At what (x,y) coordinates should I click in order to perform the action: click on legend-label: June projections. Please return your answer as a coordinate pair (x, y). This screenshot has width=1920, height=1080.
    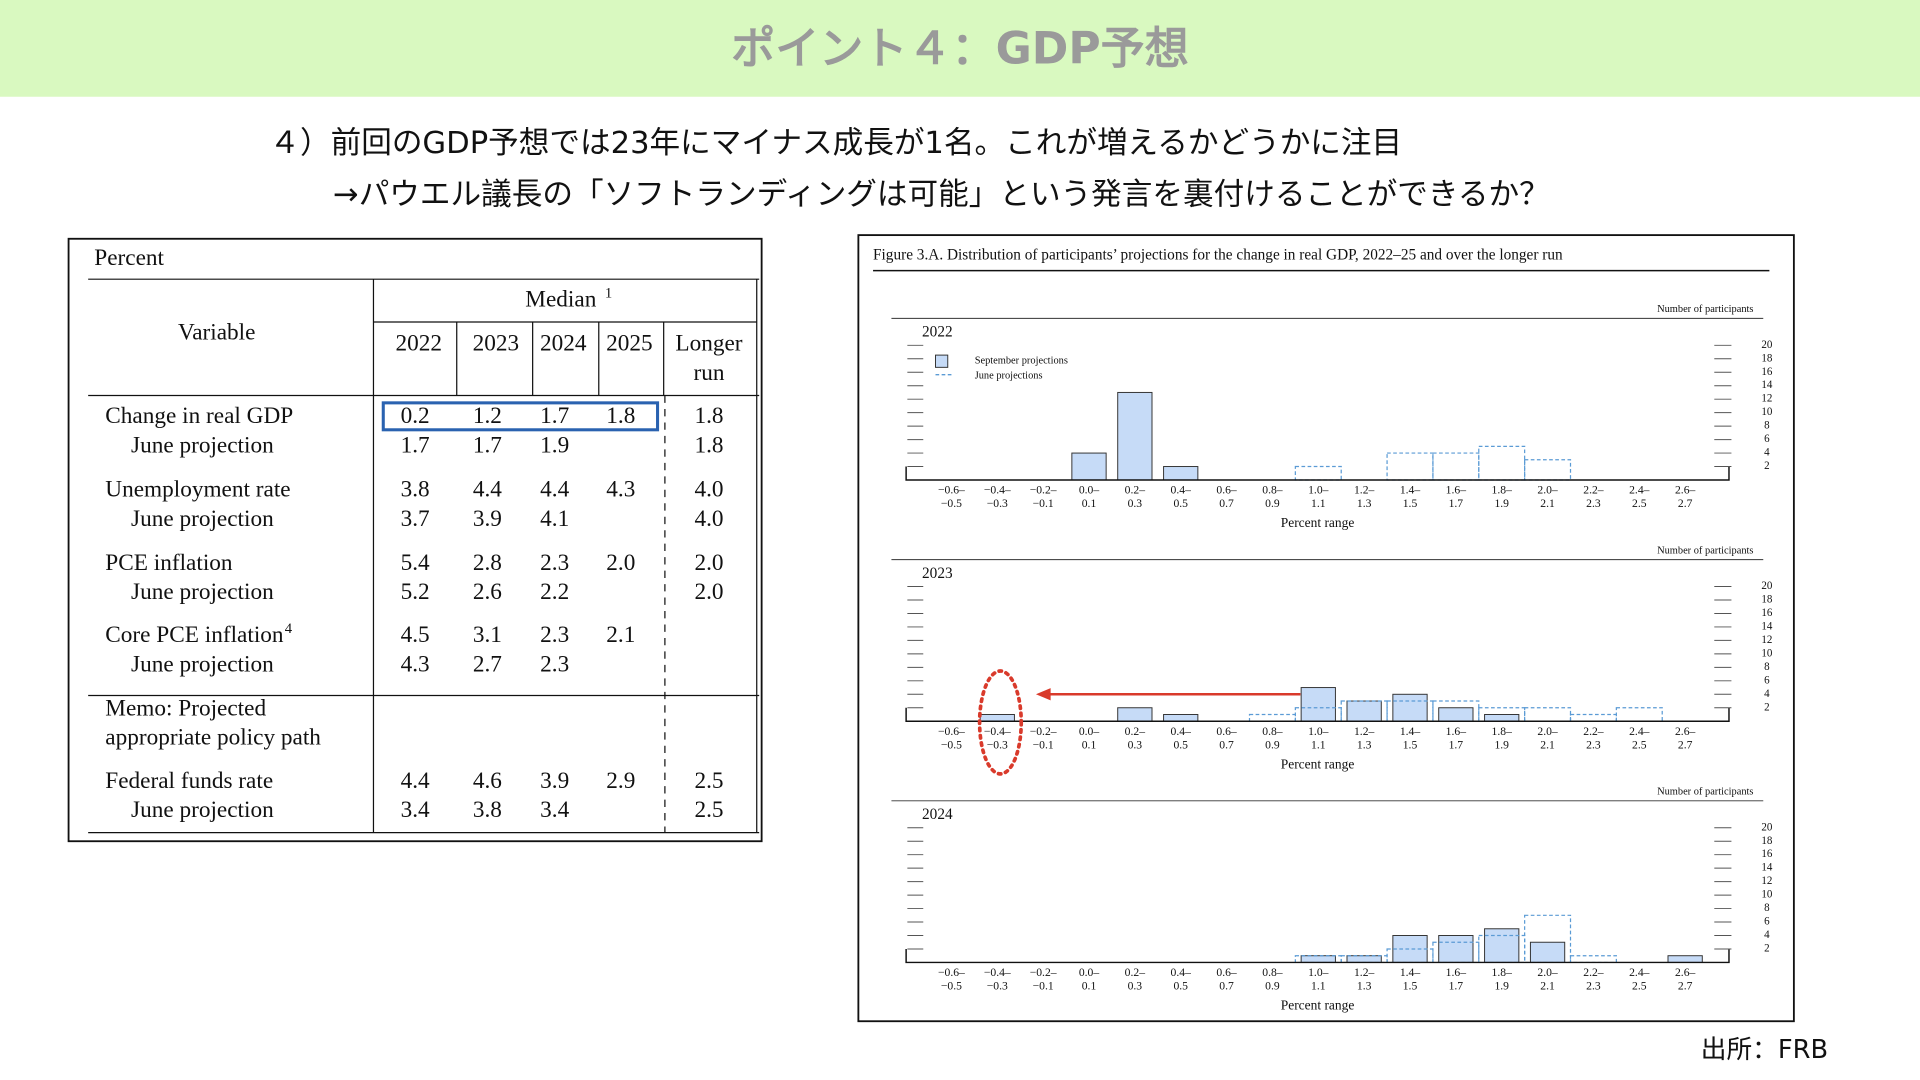
    Looking at the image, I should click on (1009, 375).